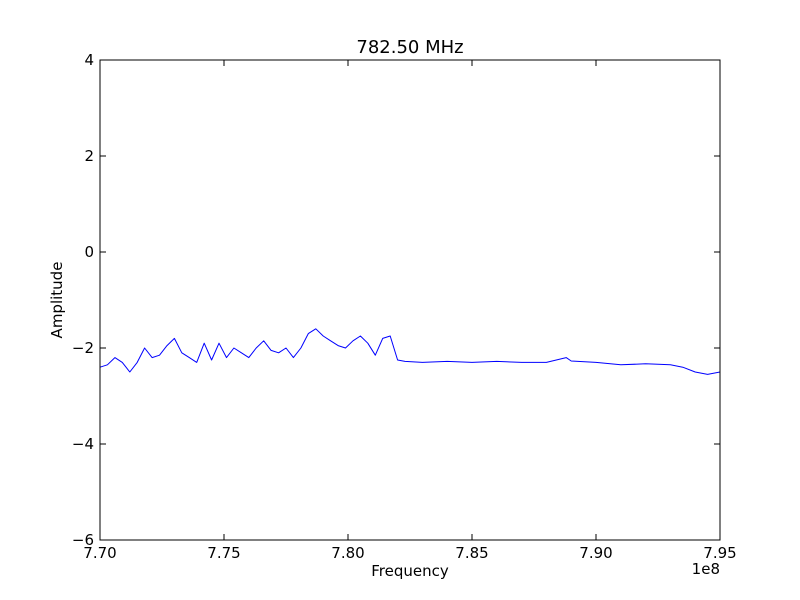 This screenshot has width=800, height=600. I want to click on y-axis-label: Amplitude, so click(57, 300).